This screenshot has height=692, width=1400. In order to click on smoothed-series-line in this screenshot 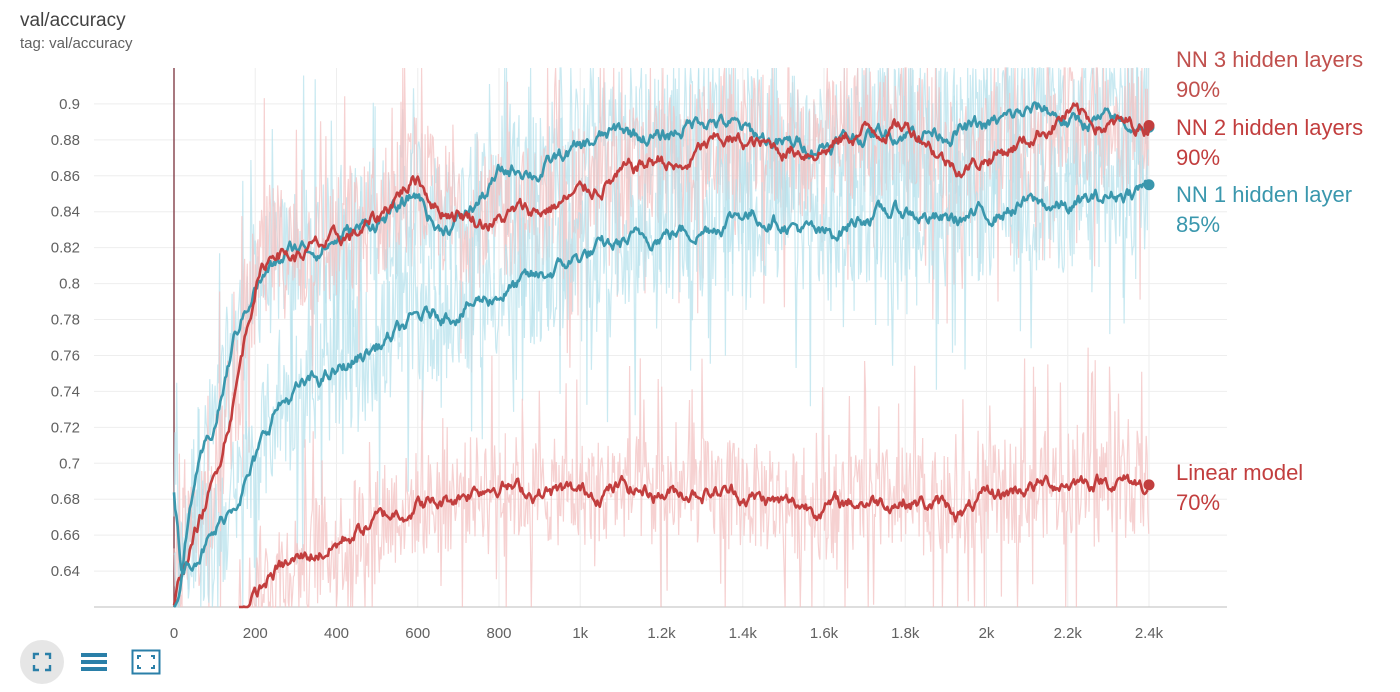, I will do `click(693, 541)`.